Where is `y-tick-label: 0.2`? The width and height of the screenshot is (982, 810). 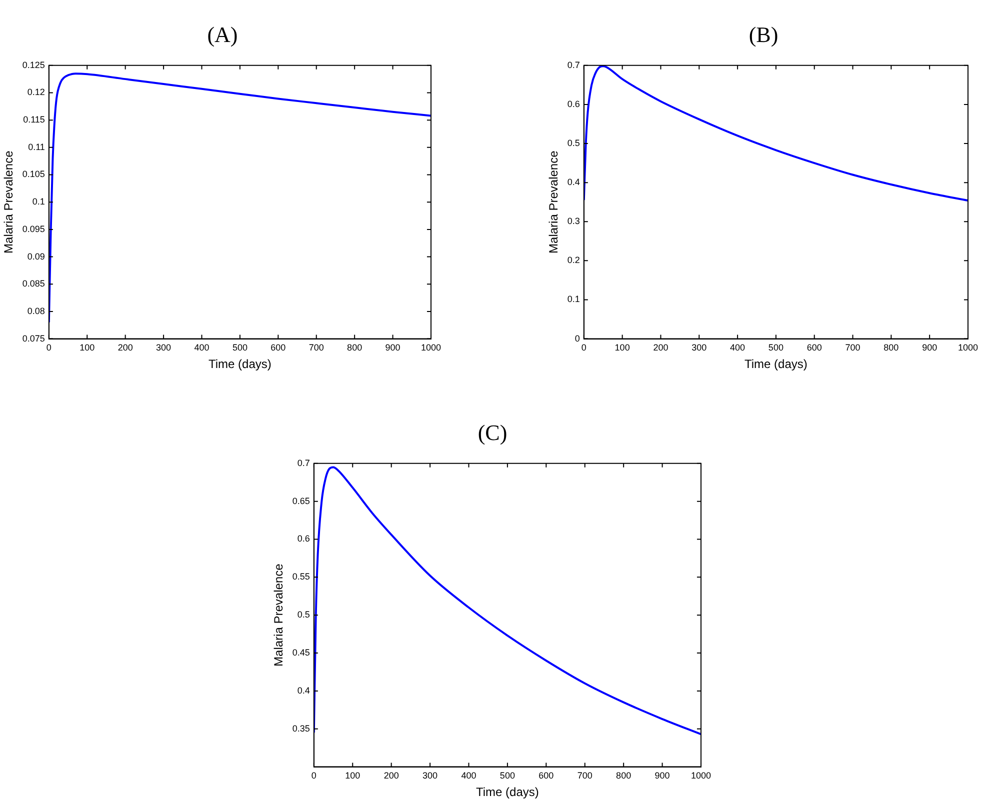 y-tick-label: 0.2 is located at coordinates (573, 260).